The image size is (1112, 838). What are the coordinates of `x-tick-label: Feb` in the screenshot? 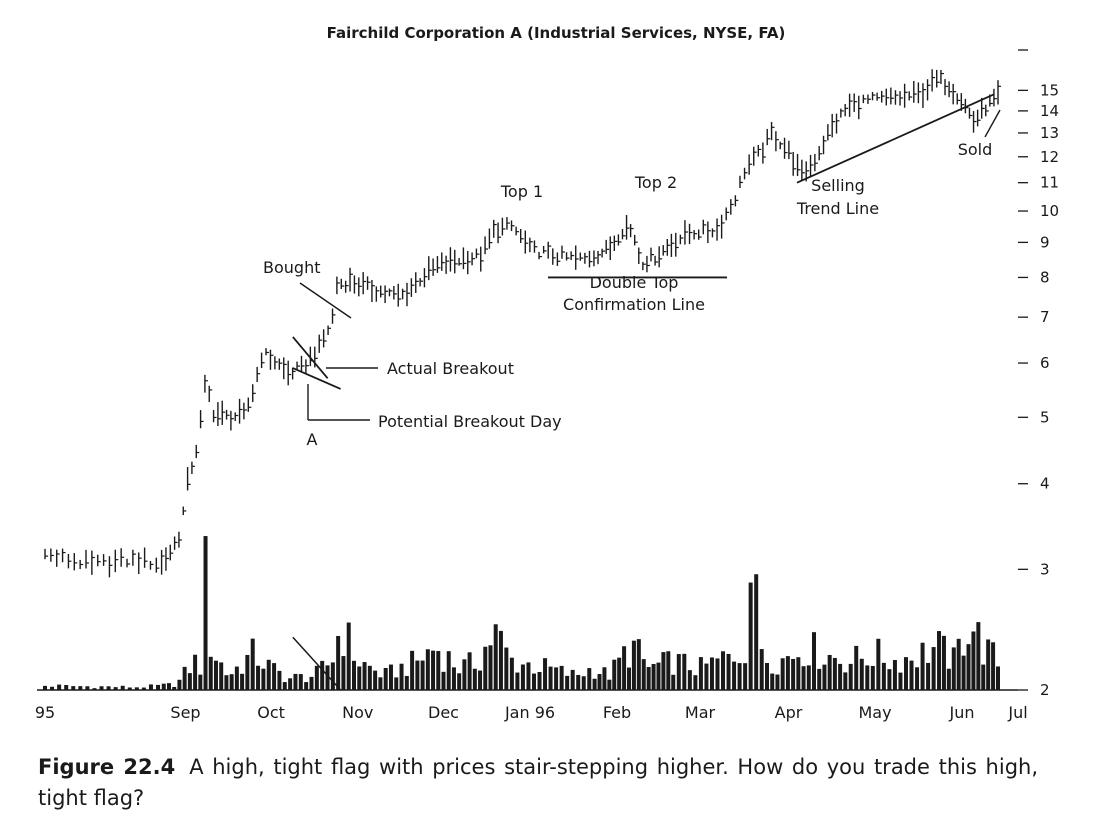 It's located at (617, 712).